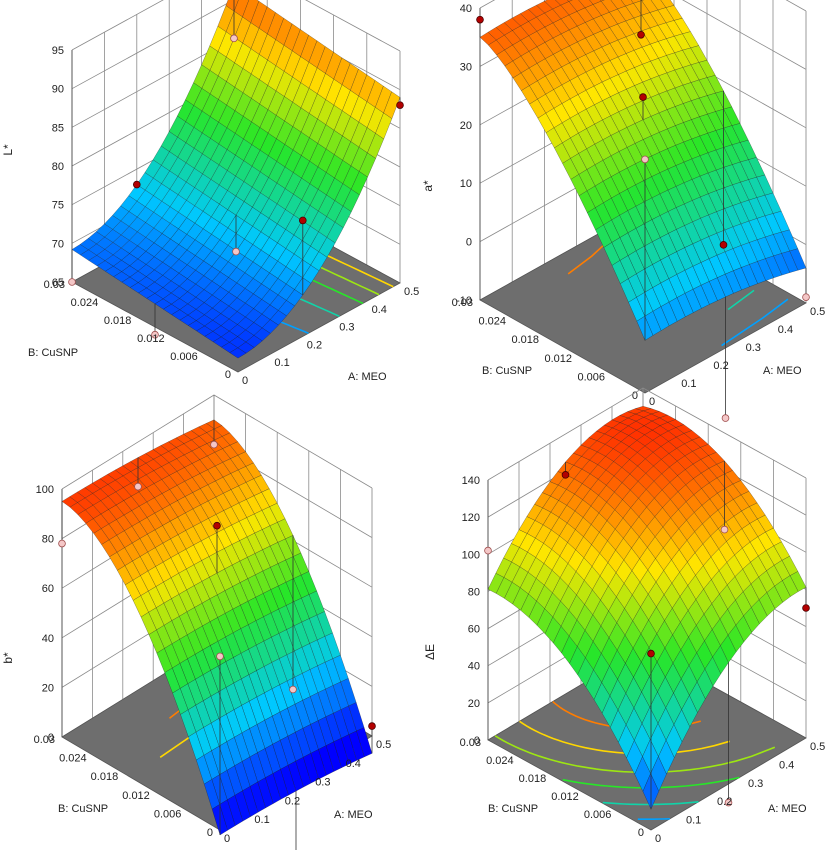 Image resolution: width=832 pixels, height=850 pixels. What do you see at coordinates (471, 518) in the screenshot?
I see `z-tick-label: 120` at bounding box center [471, 518].